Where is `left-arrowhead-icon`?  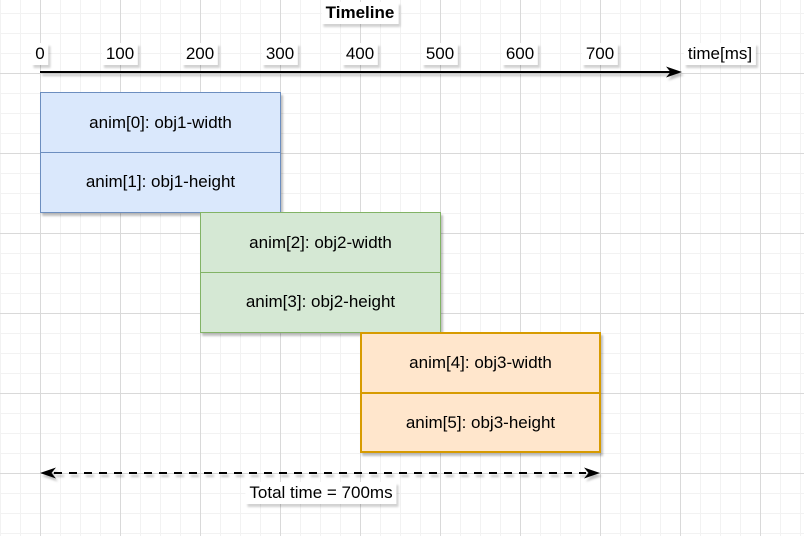 left-arrowhead-icon is located at coordinates (48, 473).